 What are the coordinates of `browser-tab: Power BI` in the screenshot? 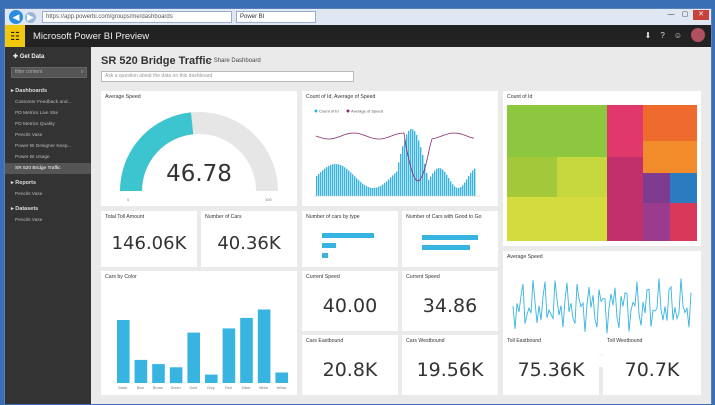 It's located at (276, 17).